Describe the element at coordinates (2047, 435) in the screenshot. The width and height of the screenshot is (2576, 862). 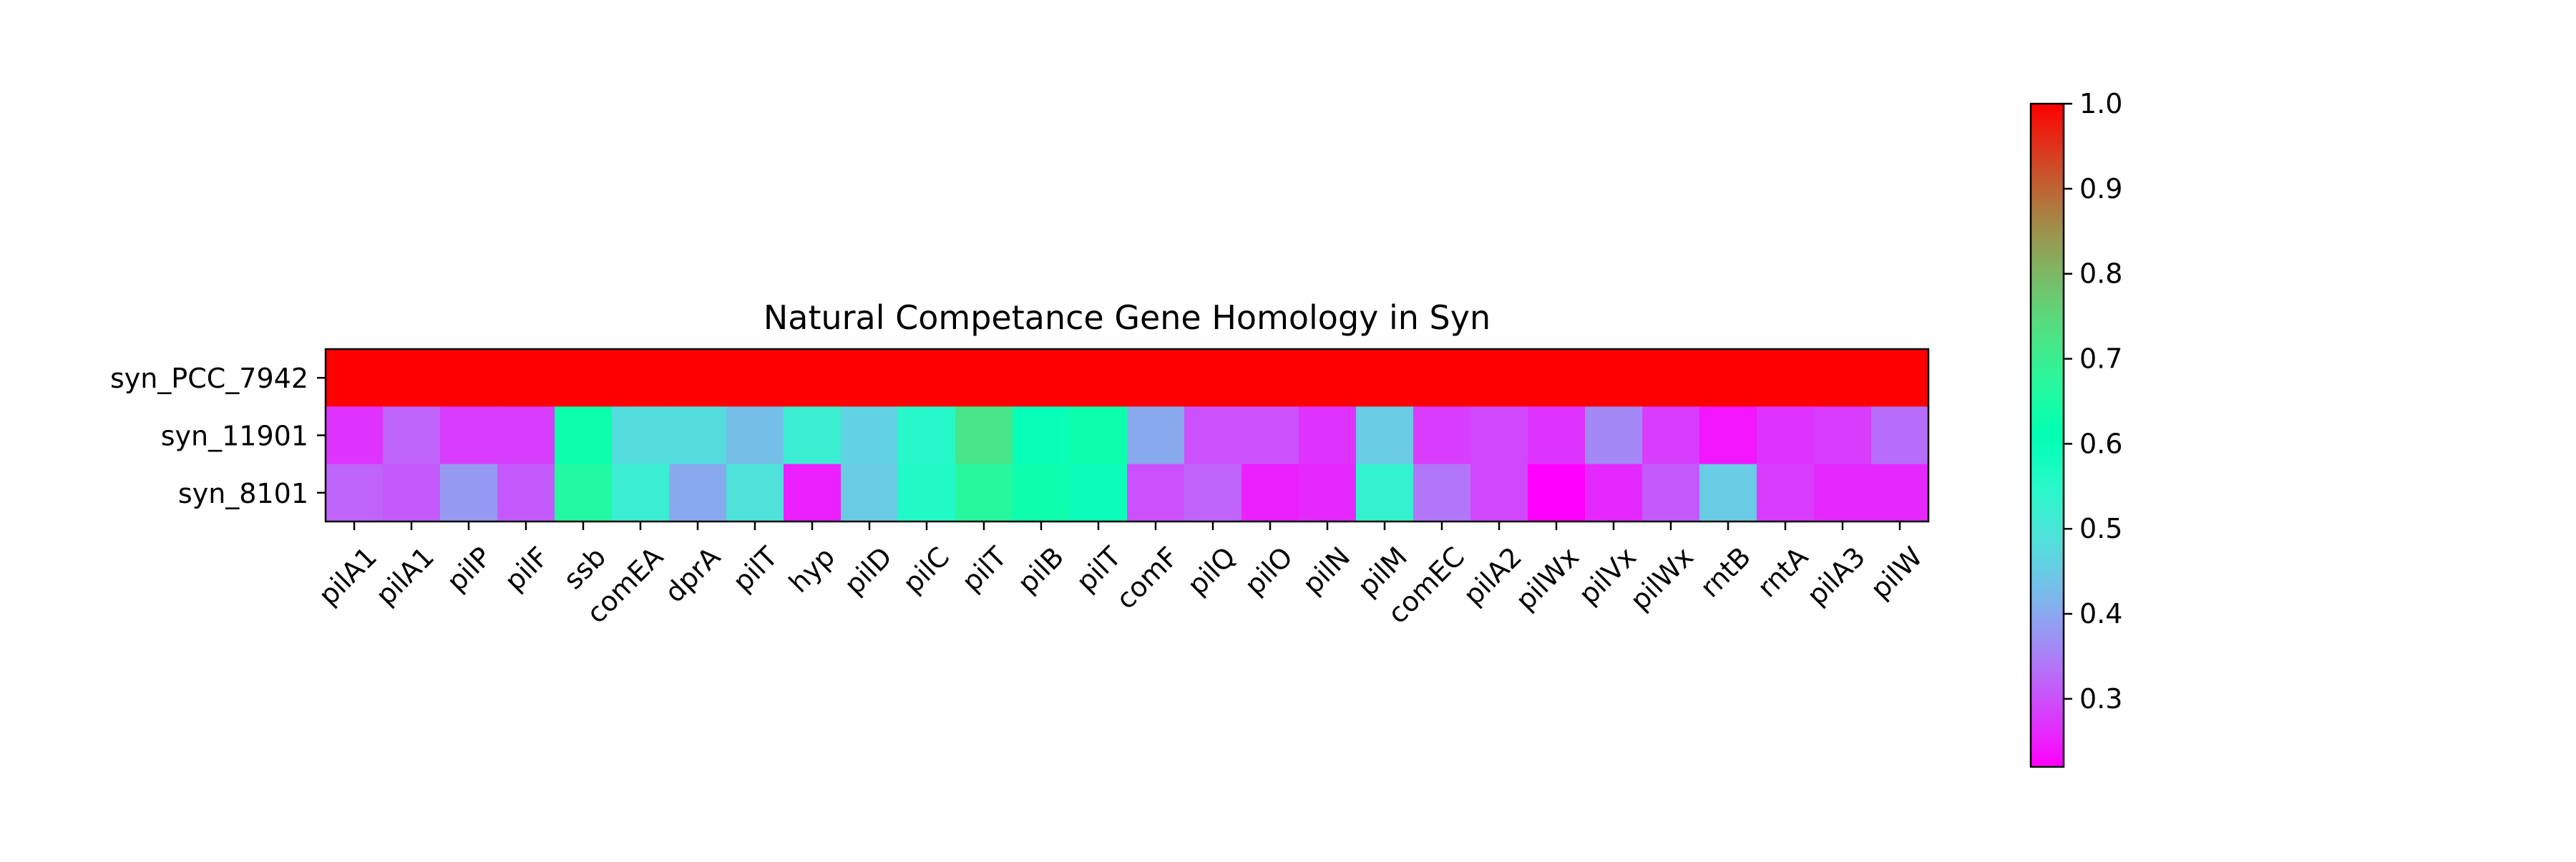
I see `colorbar` at that location.